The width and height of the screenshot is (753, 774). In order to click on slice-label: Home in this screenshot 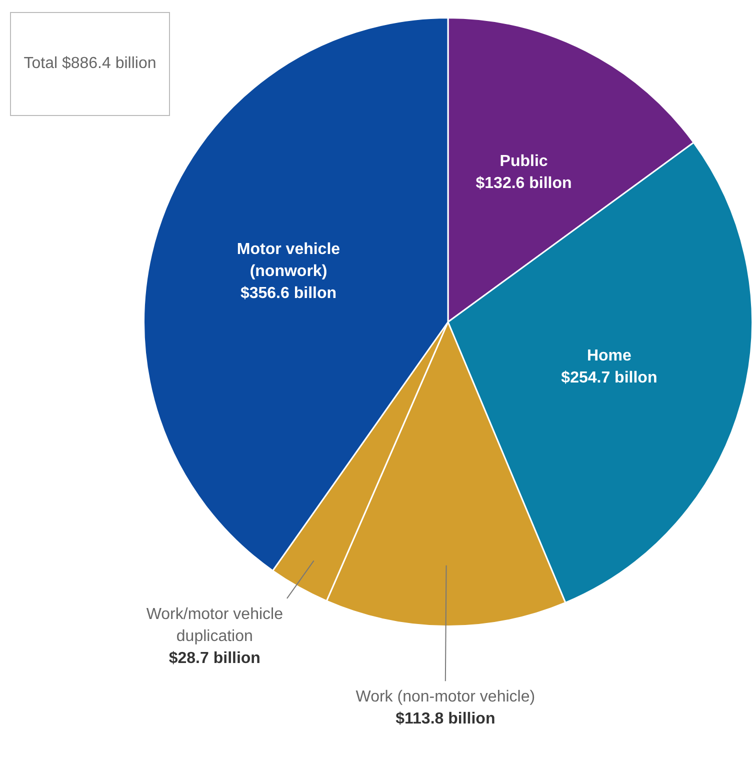, I will do `click(609, 355)`.